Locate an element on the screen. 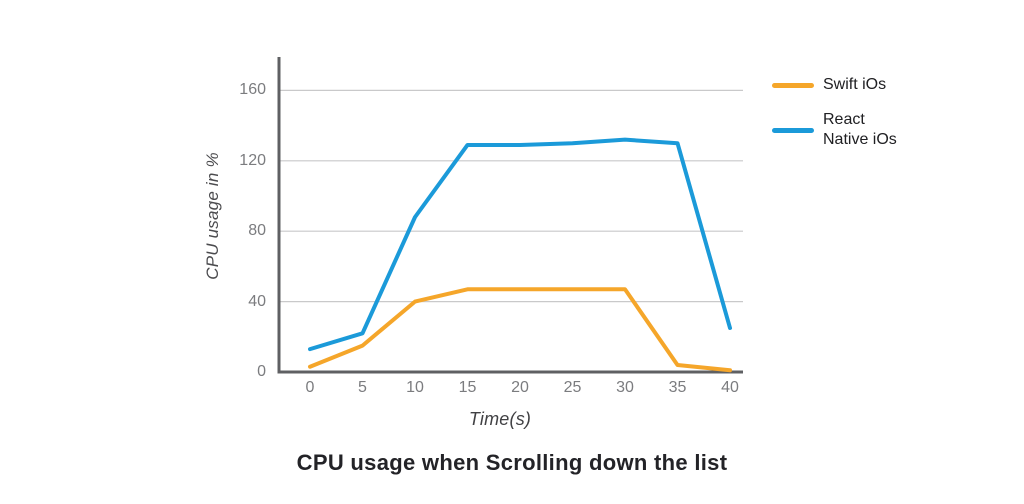 This screenshot has width=1024, height=504. y-tick-label: 40 is located at coordinates (257, 301).